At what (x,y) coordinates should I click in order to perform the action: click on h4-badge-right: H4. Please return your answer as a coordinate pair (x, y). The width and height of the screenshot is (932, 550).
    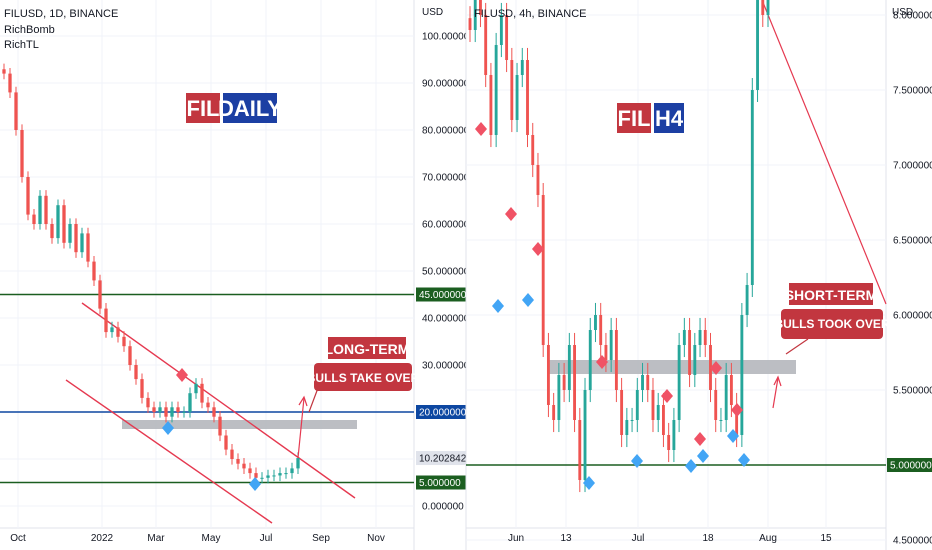
    Looking at the image, I should click on (669, 118).